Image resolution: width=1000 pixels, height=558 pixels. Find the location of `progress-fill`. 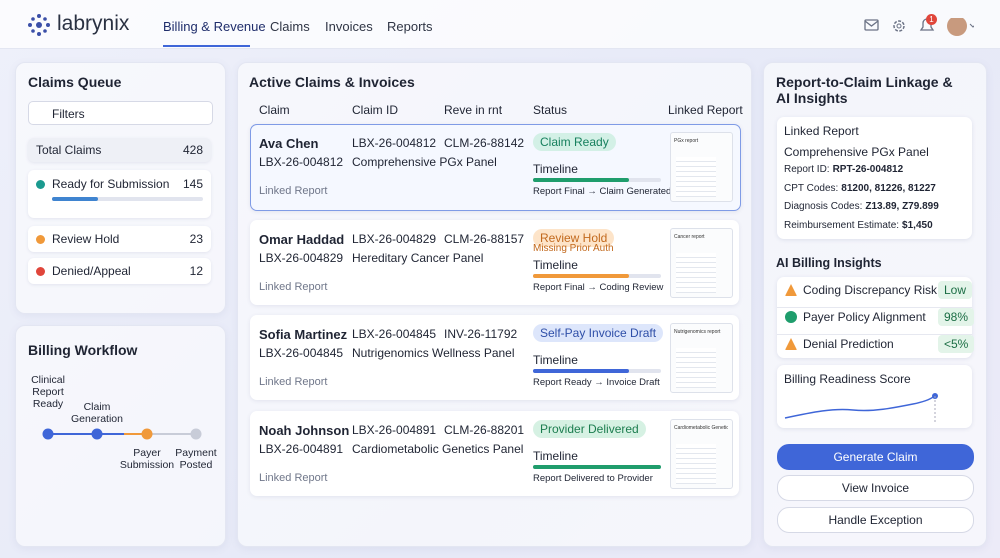

progress-fill is located at coordinates (75, 199).